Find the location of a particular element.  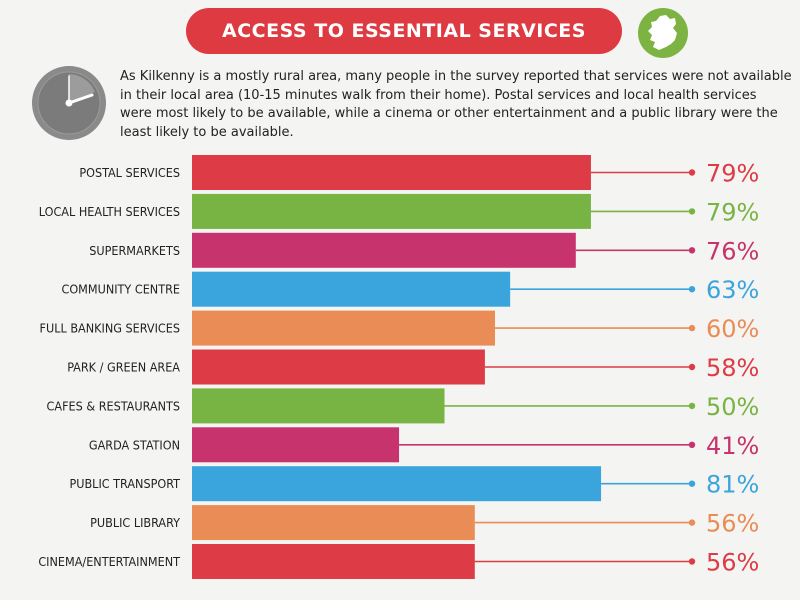

category-label: PUBLIC LIBRARY is located at coordinates (135, 522).